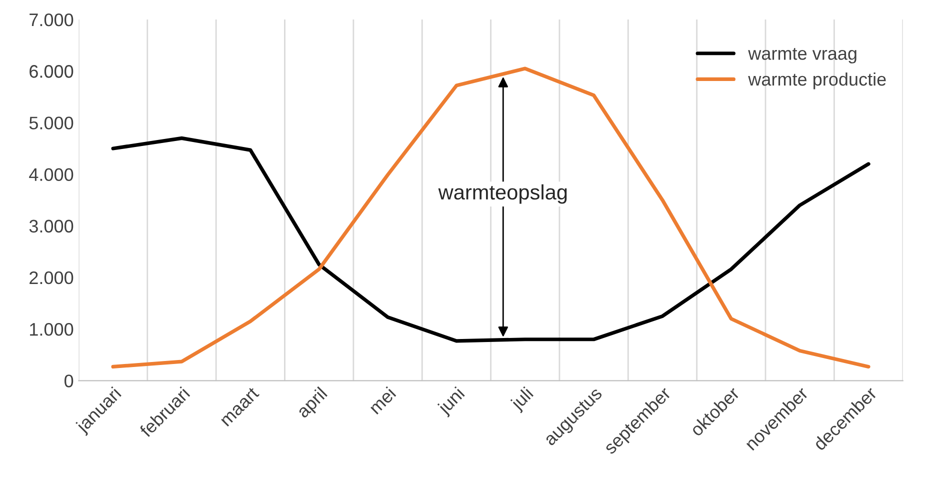 This screenshot has width=926, height=488. What do you see at coordinates (51, 226) in the screenshot?
I see `y-tick-label: 3.000` at bounding box center [51, 226].